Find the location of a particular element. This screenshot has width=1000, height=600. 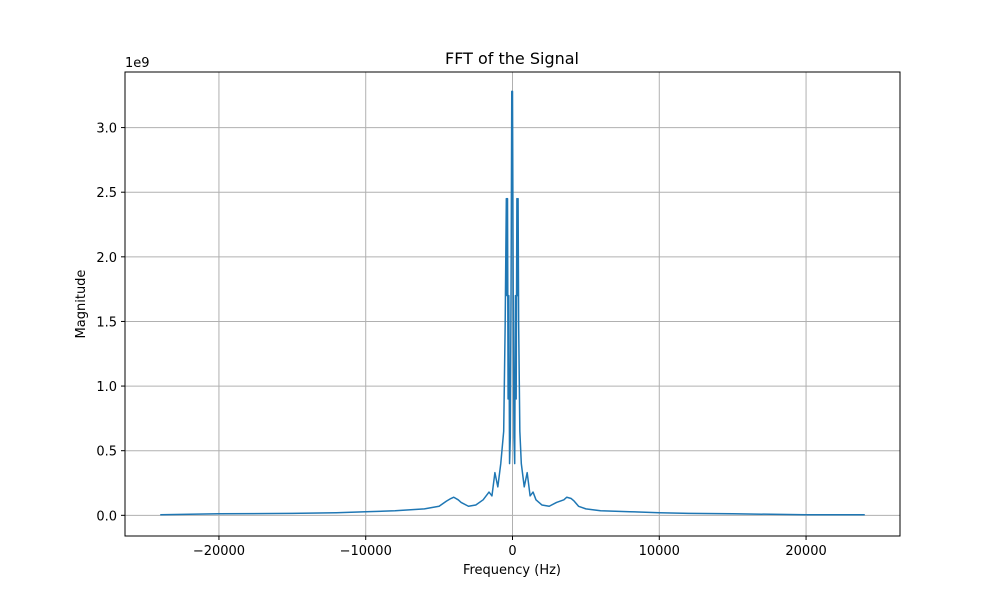

x-axis-title: Frequency (Hz) is located at coordinates (512, 570).